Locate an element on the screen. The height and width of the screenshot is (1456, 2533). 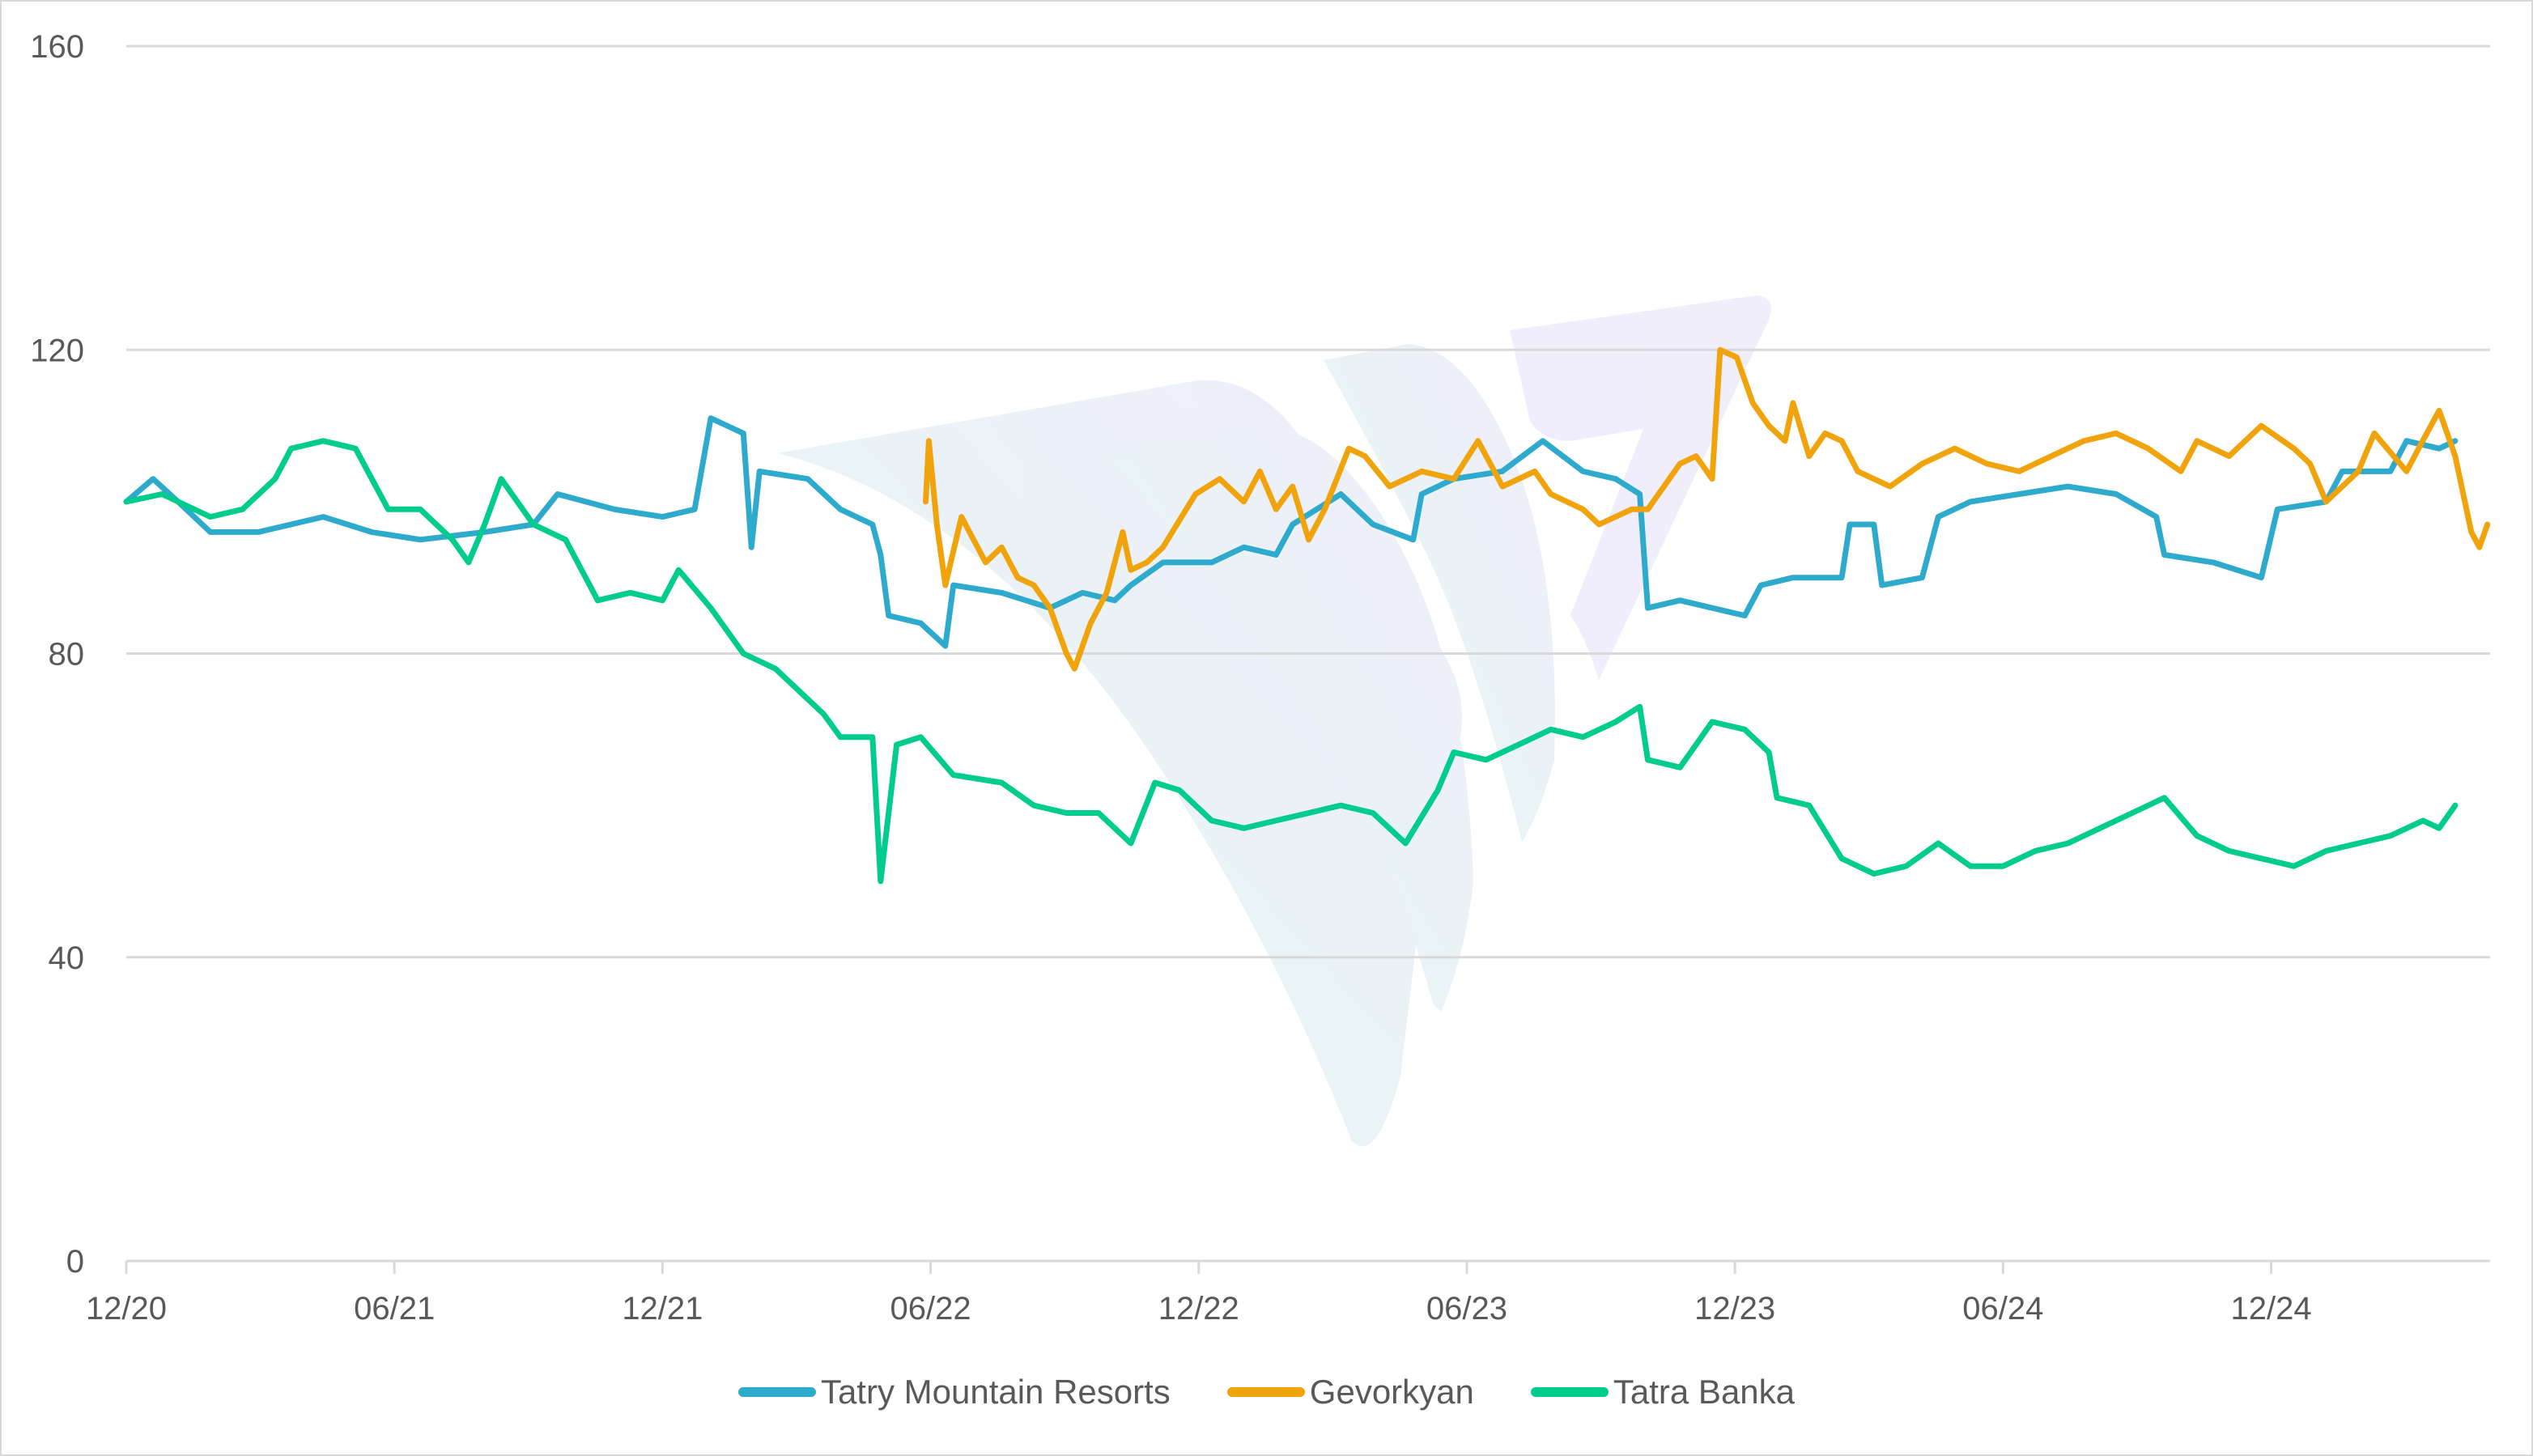
series-line-gevorkyan is located at coordinates (1707, 509).